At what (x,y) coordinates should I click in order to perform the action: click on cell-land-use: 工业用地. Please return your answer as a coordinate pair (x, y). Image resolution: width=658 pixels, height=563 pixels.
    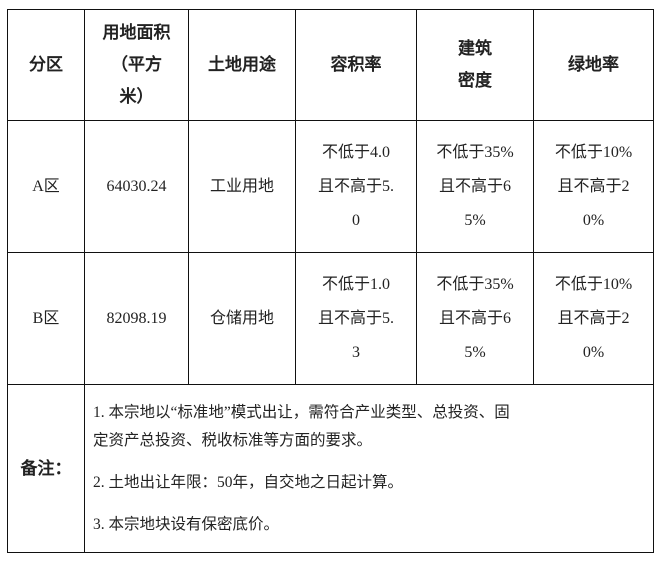
    Looking at the image, I should click on (242, 186).